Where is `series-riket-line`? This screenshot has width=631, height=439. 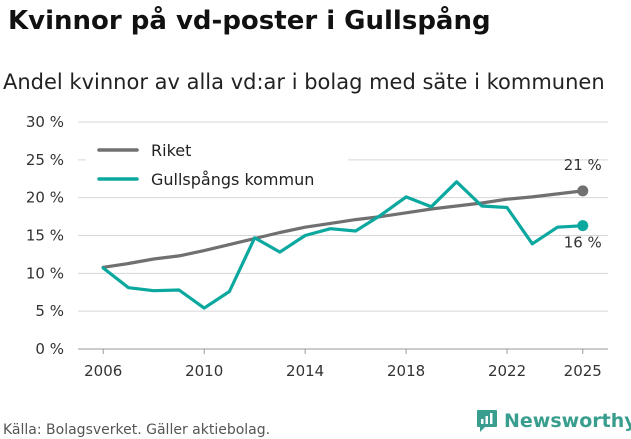
series-riket-line is located at coordinates (343, 229).